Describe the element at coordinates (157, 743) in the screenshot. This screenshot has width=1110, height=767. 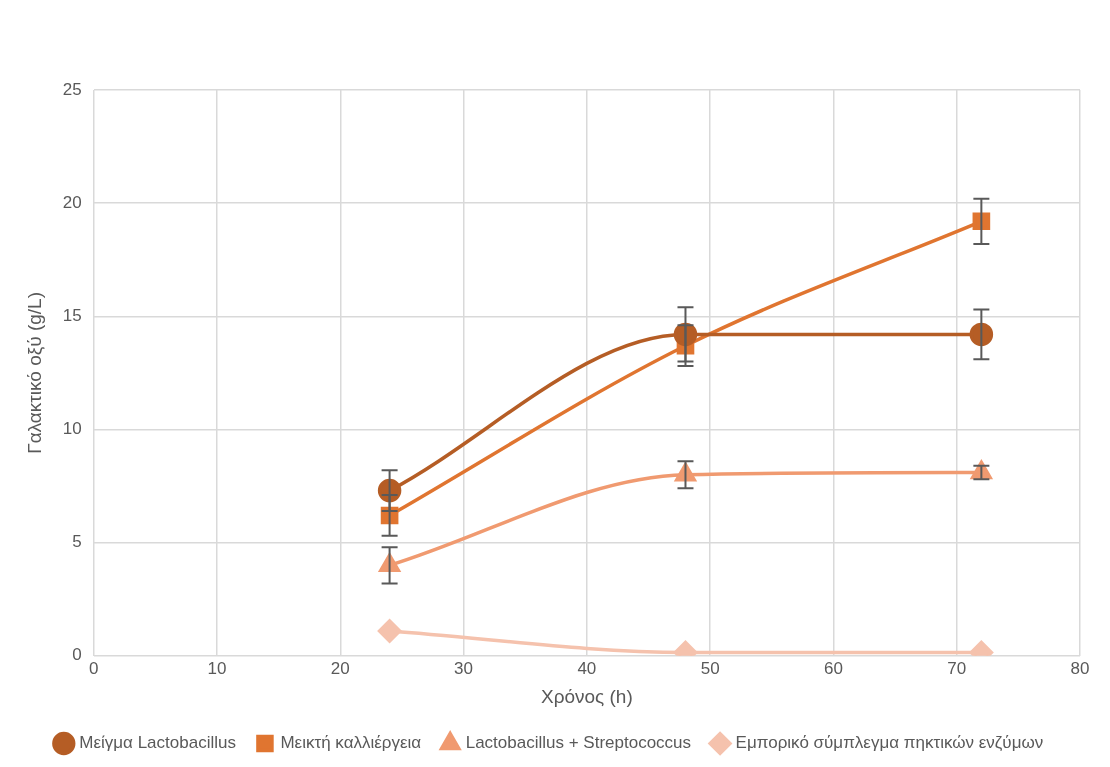
I see `legend-label: Μείγμα Lactobacillus` at that location.